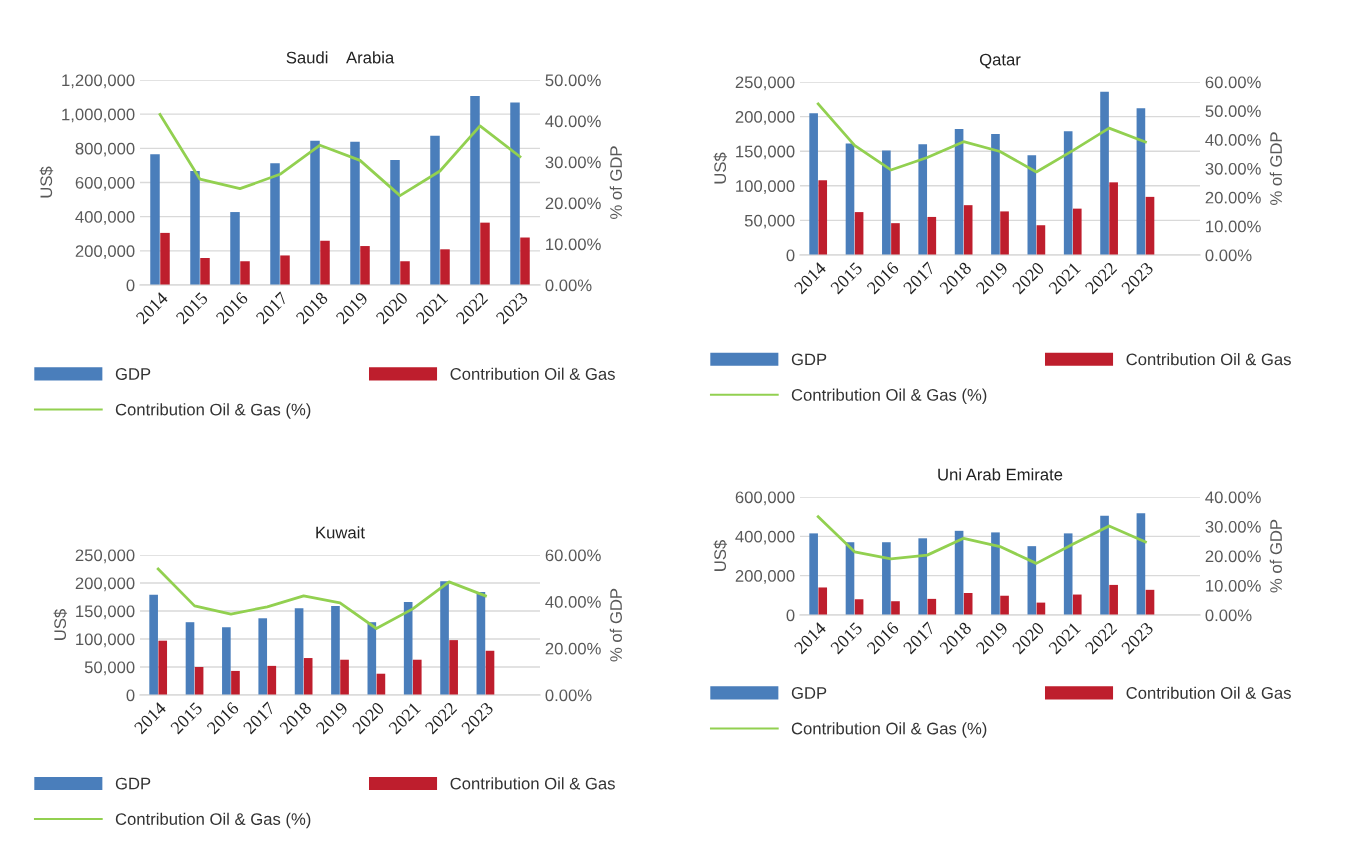 This screenshot has width=1346, height=860. I want to click on y2-tick-label: 50.00%, so click(573, 80).